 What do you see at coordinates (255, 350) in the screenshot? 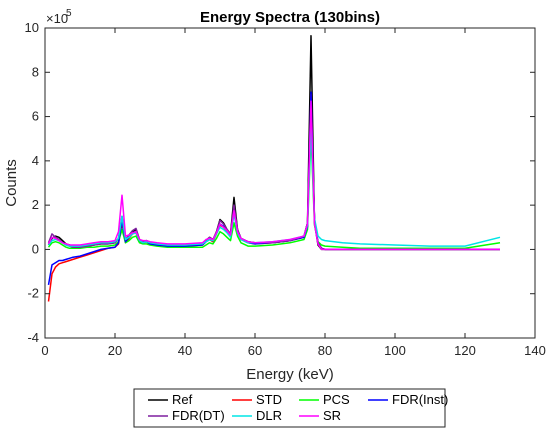
I see `x-tick-label: 60` at bounding box center [255, 350].